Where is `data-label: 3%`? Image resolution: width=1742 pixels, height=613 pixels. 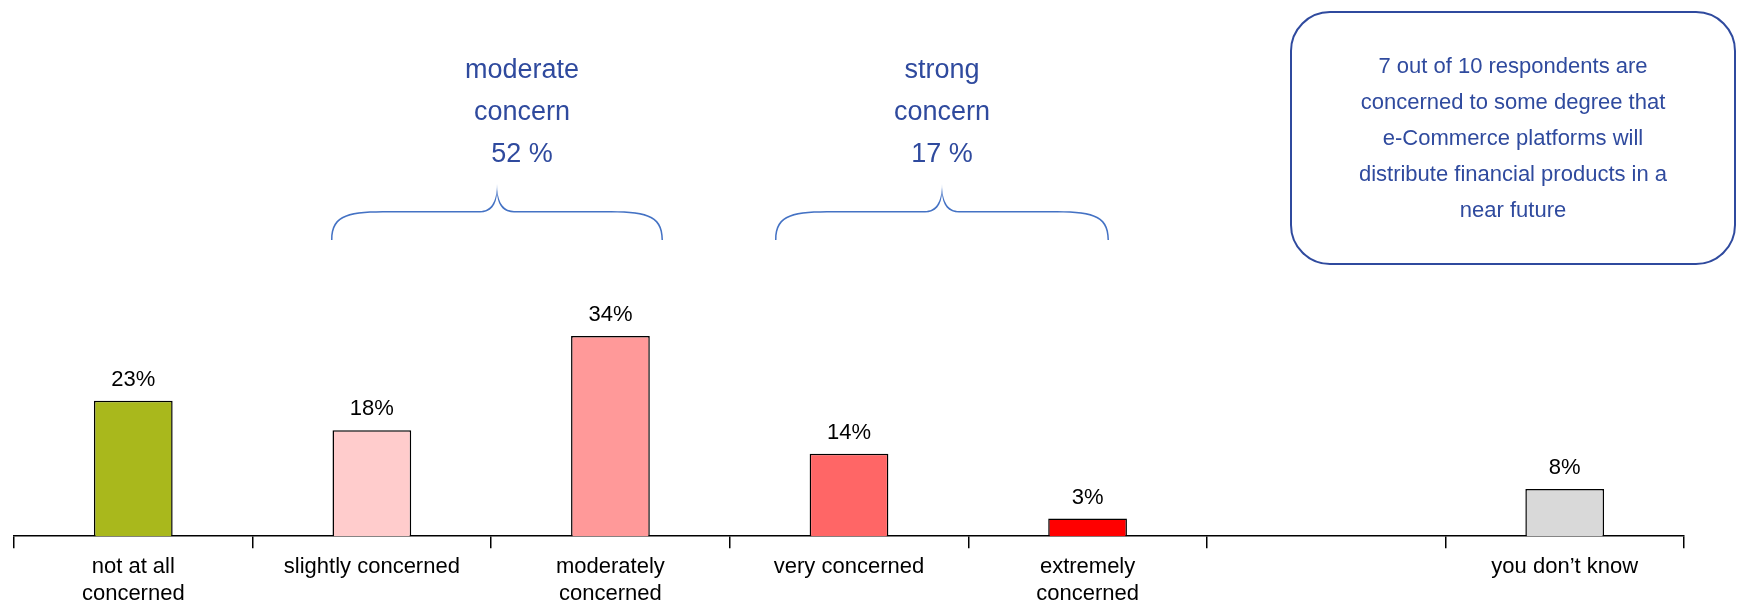 data-label: 3% is located at coordinates (1087, 496).